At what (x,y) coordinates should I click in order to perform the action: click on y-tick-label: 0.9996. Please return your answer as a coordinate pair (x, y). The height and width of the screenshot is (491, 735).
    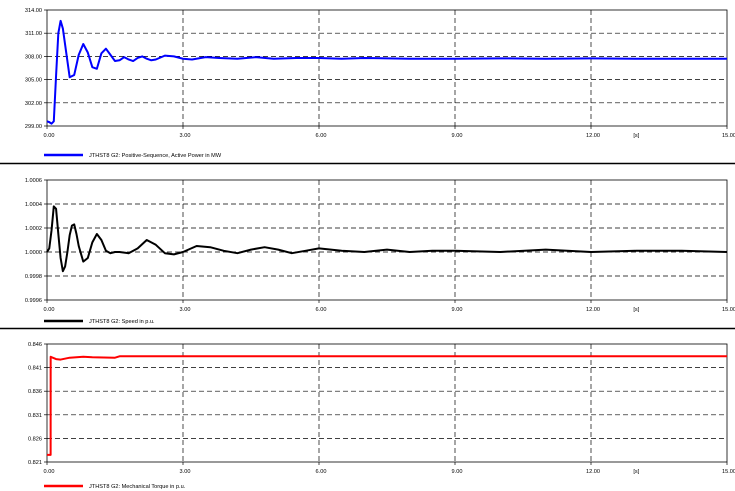
    Looking at the image, I should click on (33, 301).